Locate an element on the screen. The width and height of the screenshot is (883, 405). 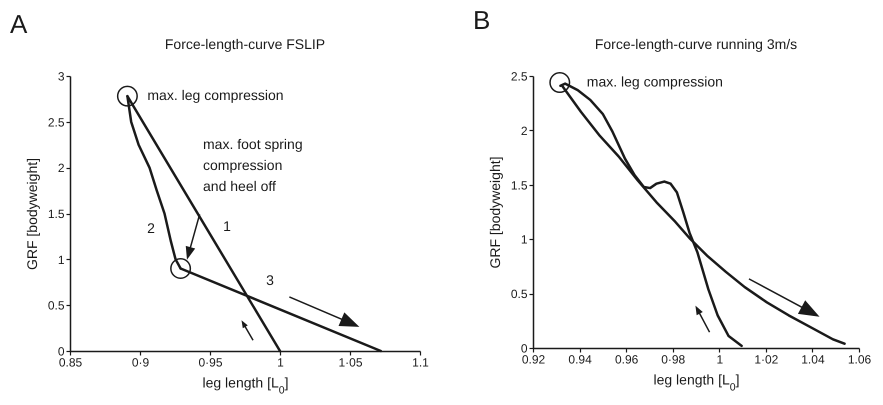
annotation: 3 is located at coordinates (270, 280).